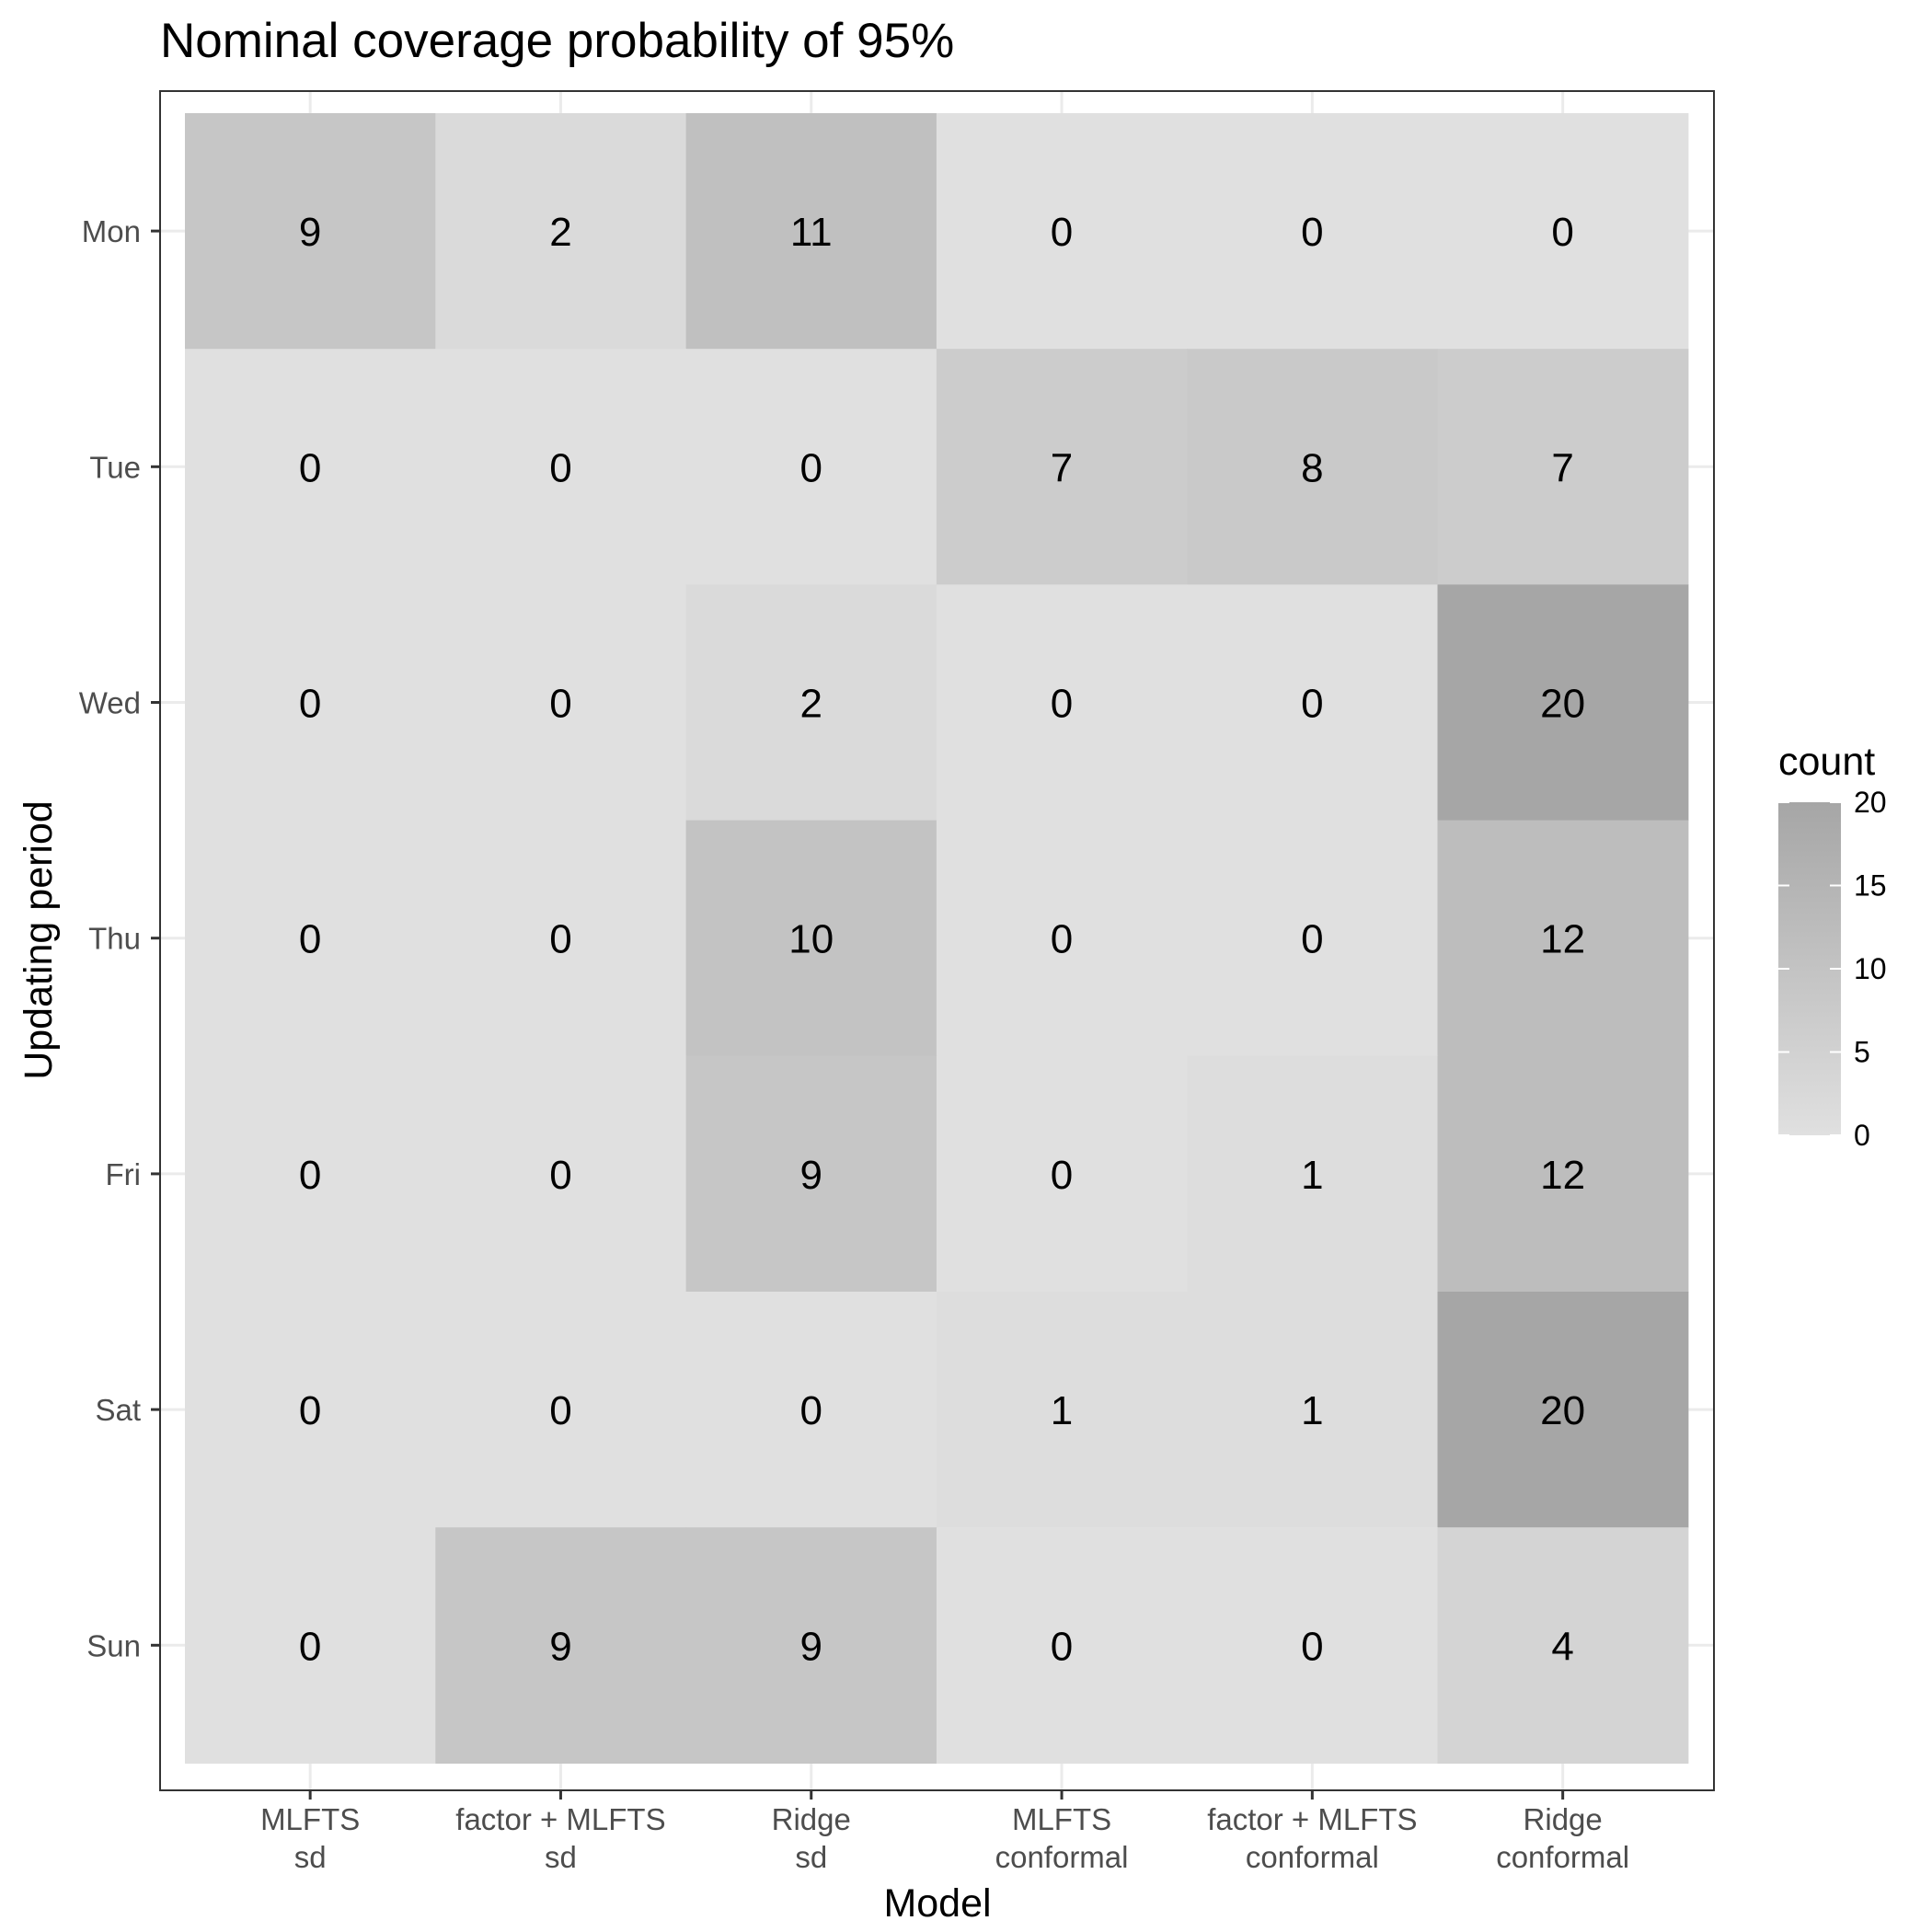 The height and width of the screenshot is (1932, 1932). I want to click on cell-value-label: 11, so click(811, 232).